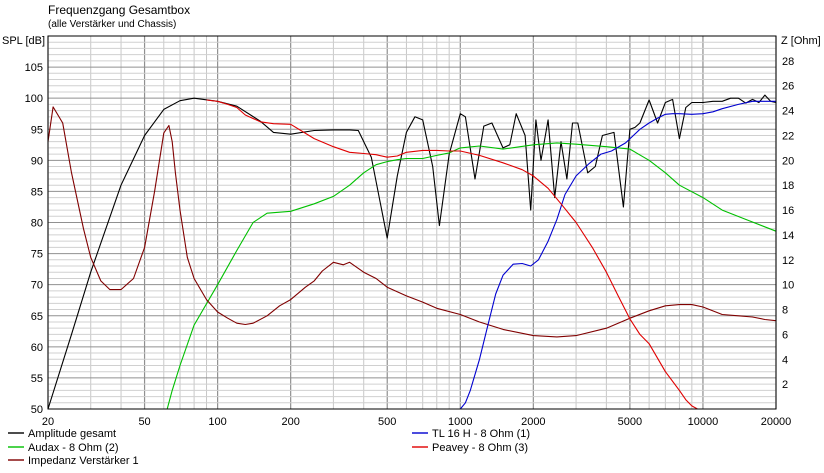  I want to click on y-tick-label: 100, so click(34, 99).